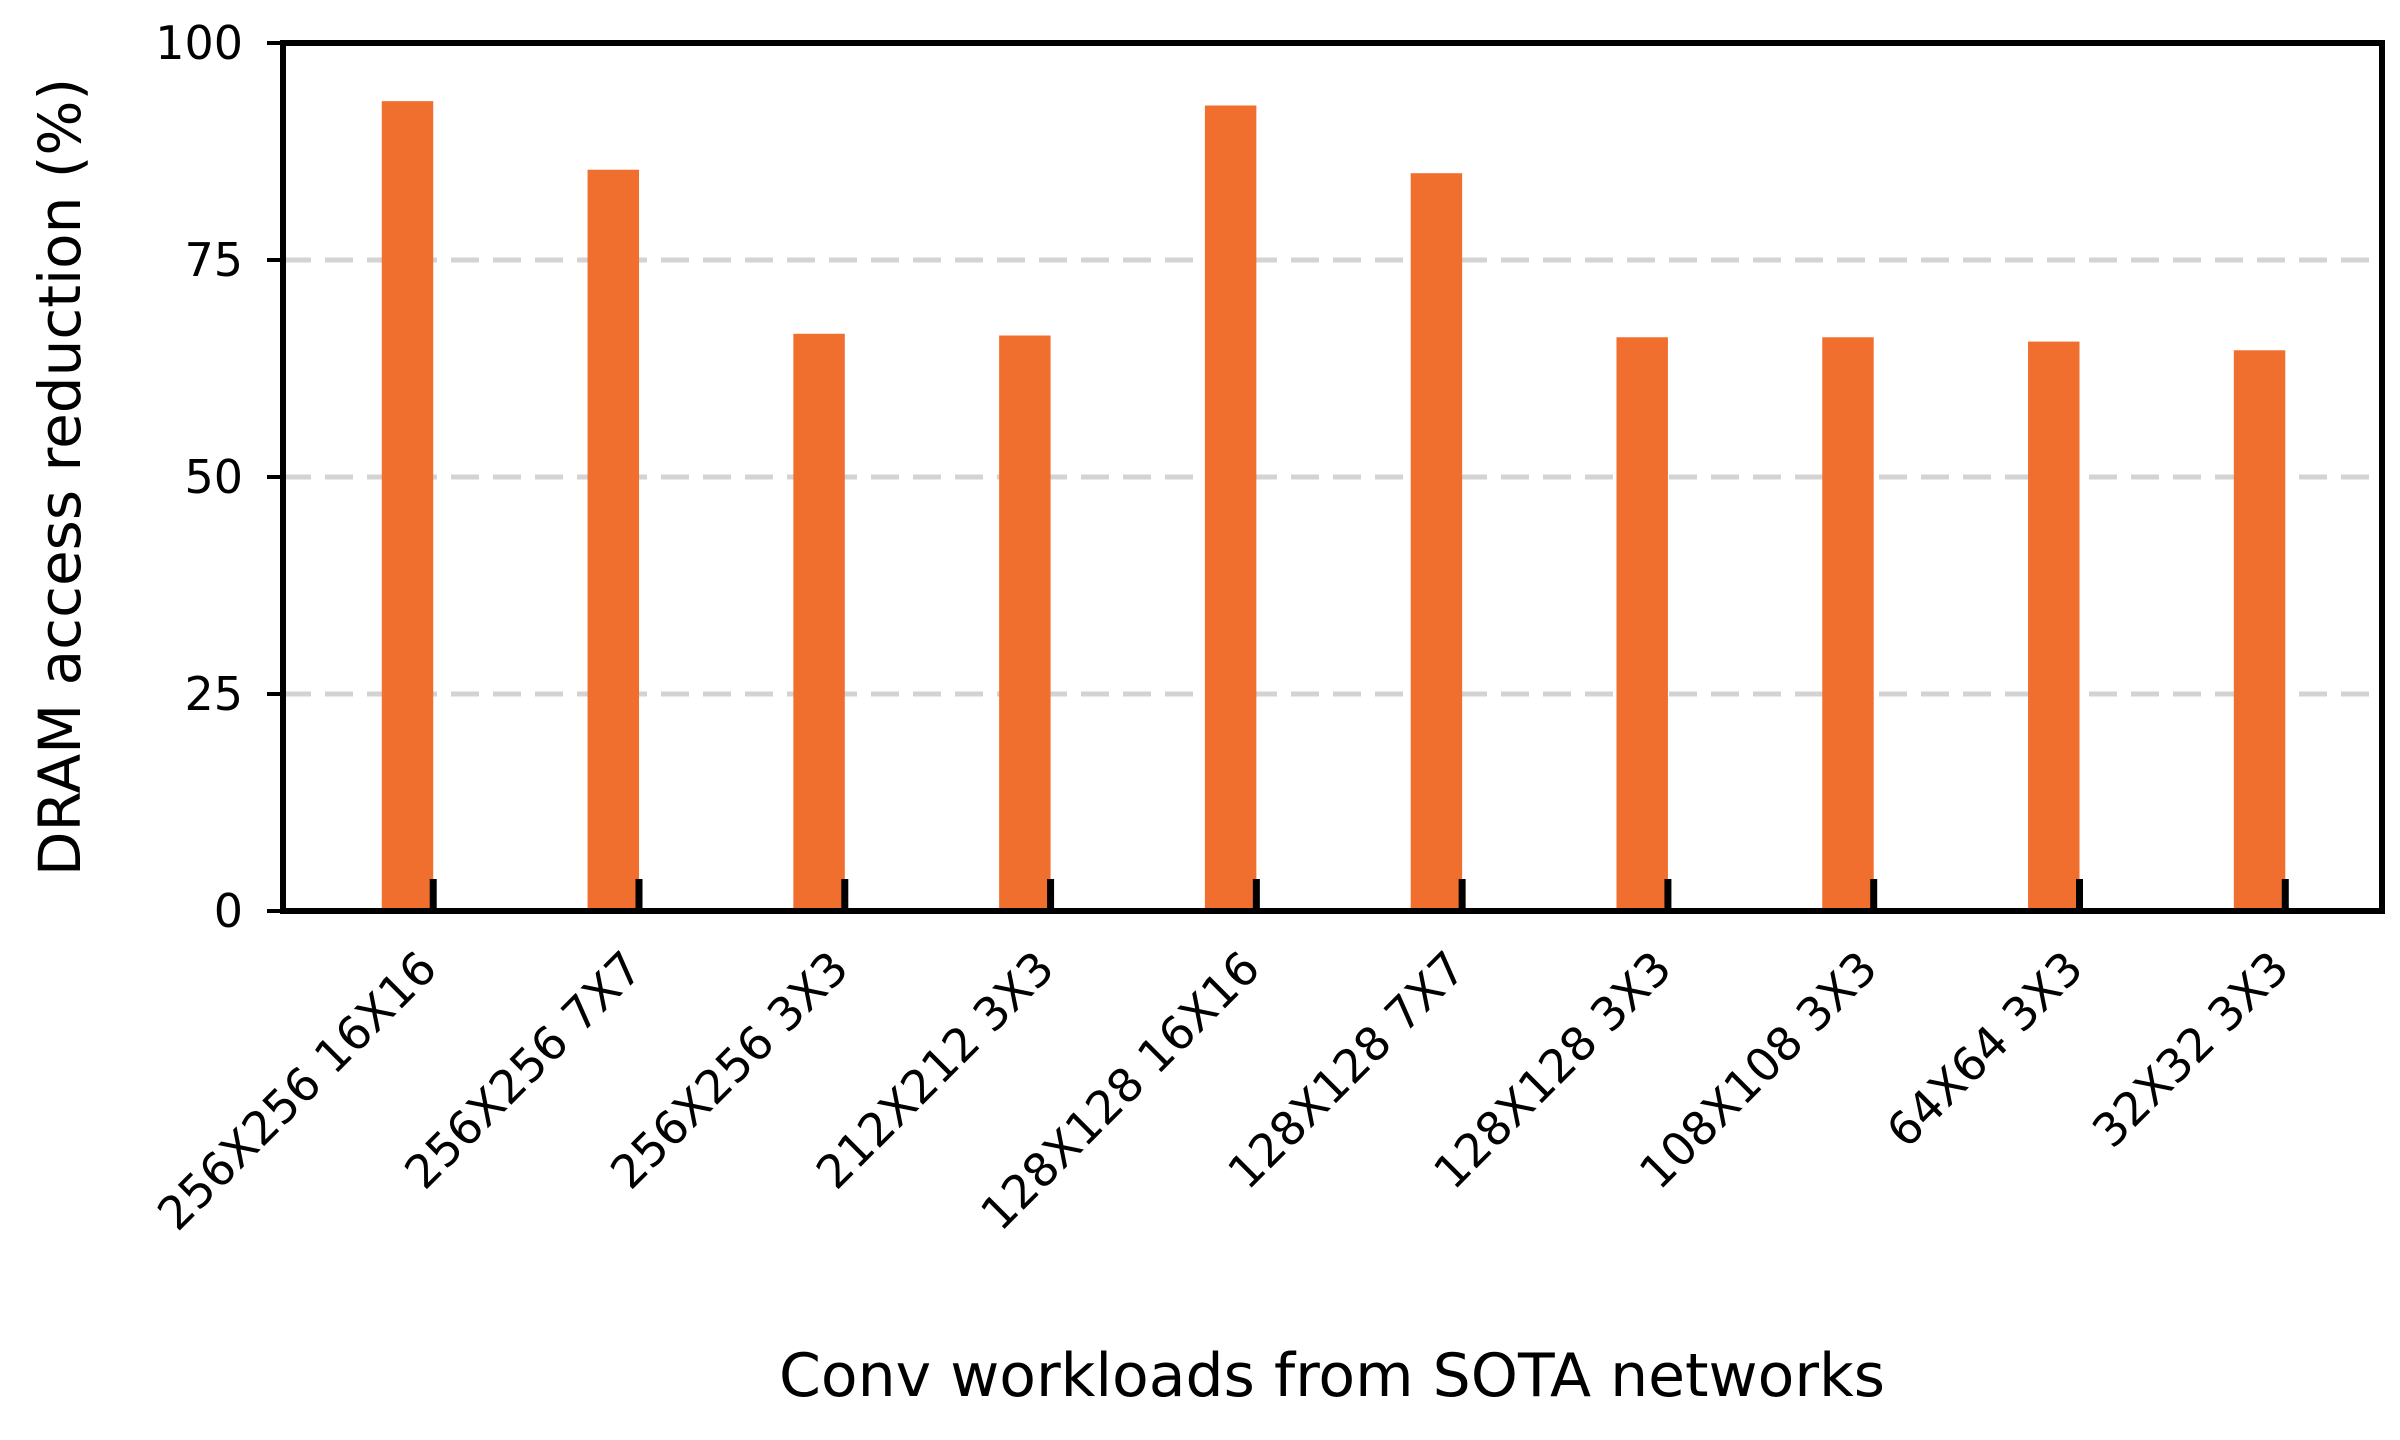  Describe the element at coordinates (213, 260) in the screenshot. I see `y-tick-label: 75` at that location.